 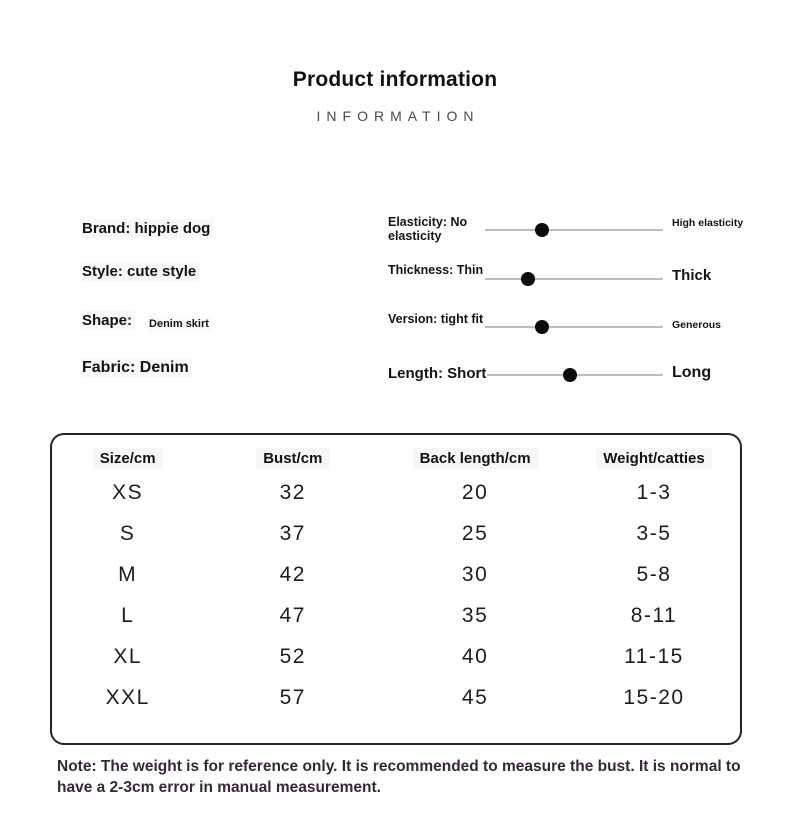 I want to click on table-cell: L, so click(x=128, y=615).